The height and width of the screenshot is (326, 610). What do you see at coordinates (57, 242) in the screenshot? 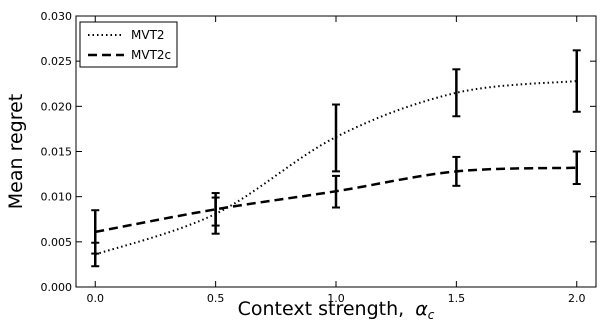
I see `y-tick-label: 0.005` at bounding box center [57, 242].